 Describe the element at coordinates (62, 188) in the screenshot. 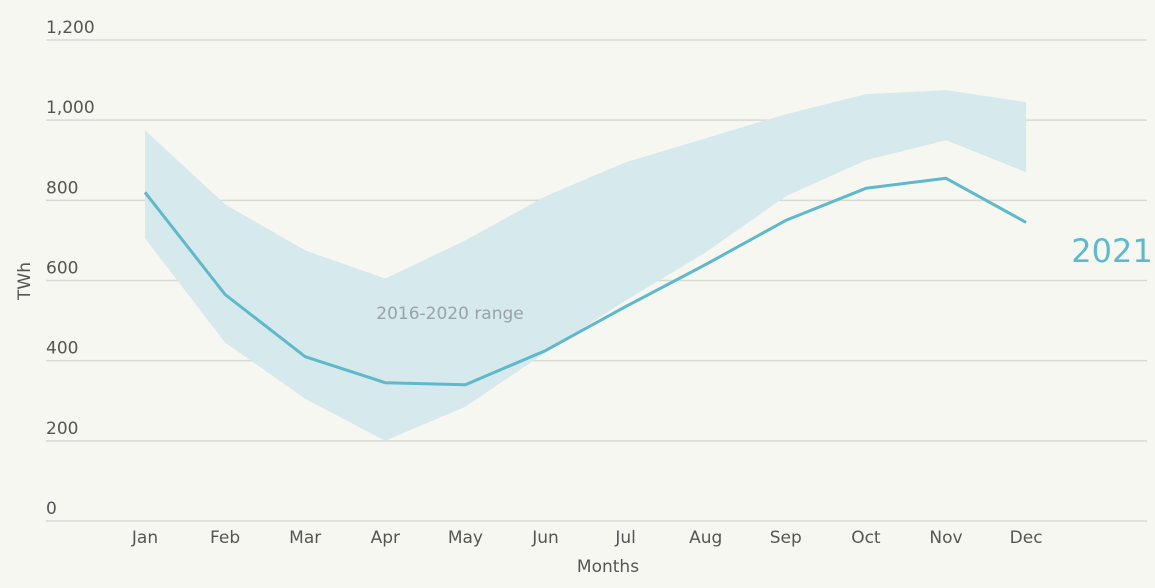

I see `y-tick-label: 800` at that location.